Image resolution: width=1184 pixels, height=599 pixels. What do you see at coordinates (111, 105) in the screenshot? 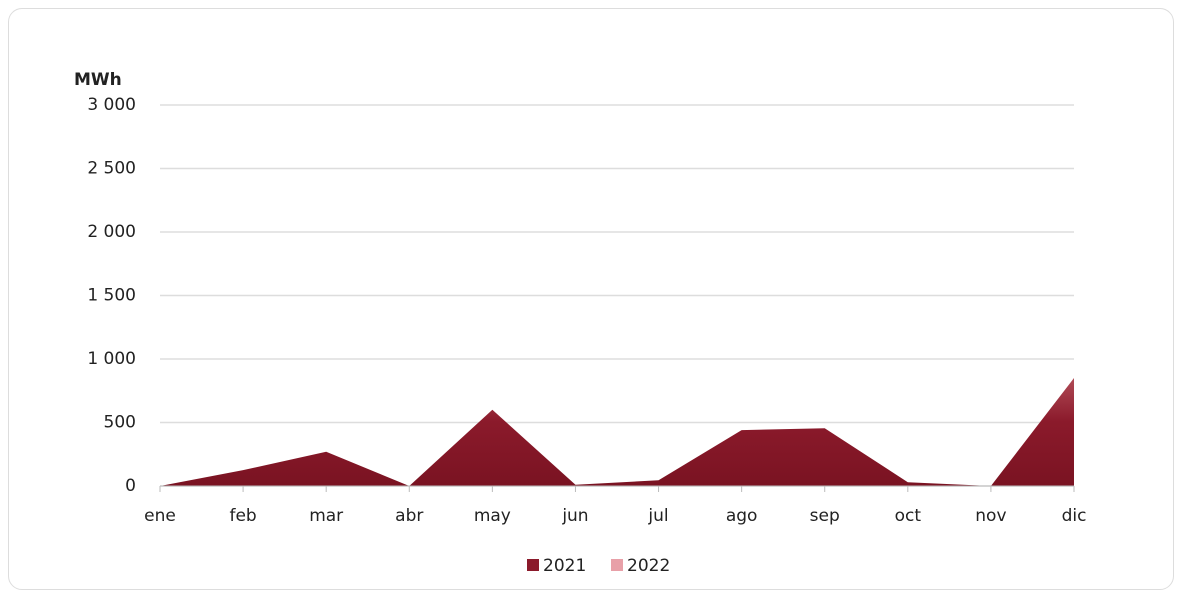
I see `y-tick-label: 3 000` at bounding box center [111, 105].